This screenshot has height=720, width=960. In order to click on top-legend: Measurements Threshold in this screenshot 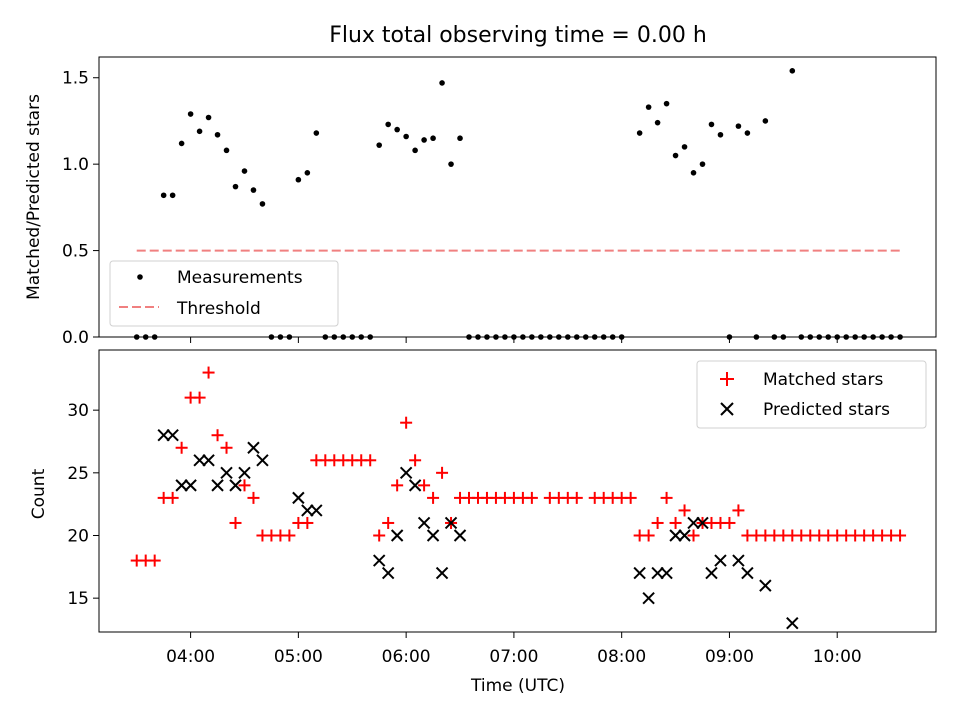, I will do `click(224, 293)`.